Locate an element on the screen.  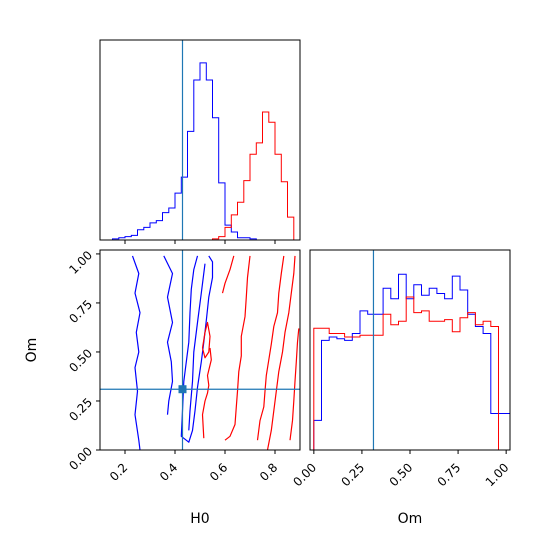
contour-y-tick-label-2: 0.25 is located at coordinates (80, 409).